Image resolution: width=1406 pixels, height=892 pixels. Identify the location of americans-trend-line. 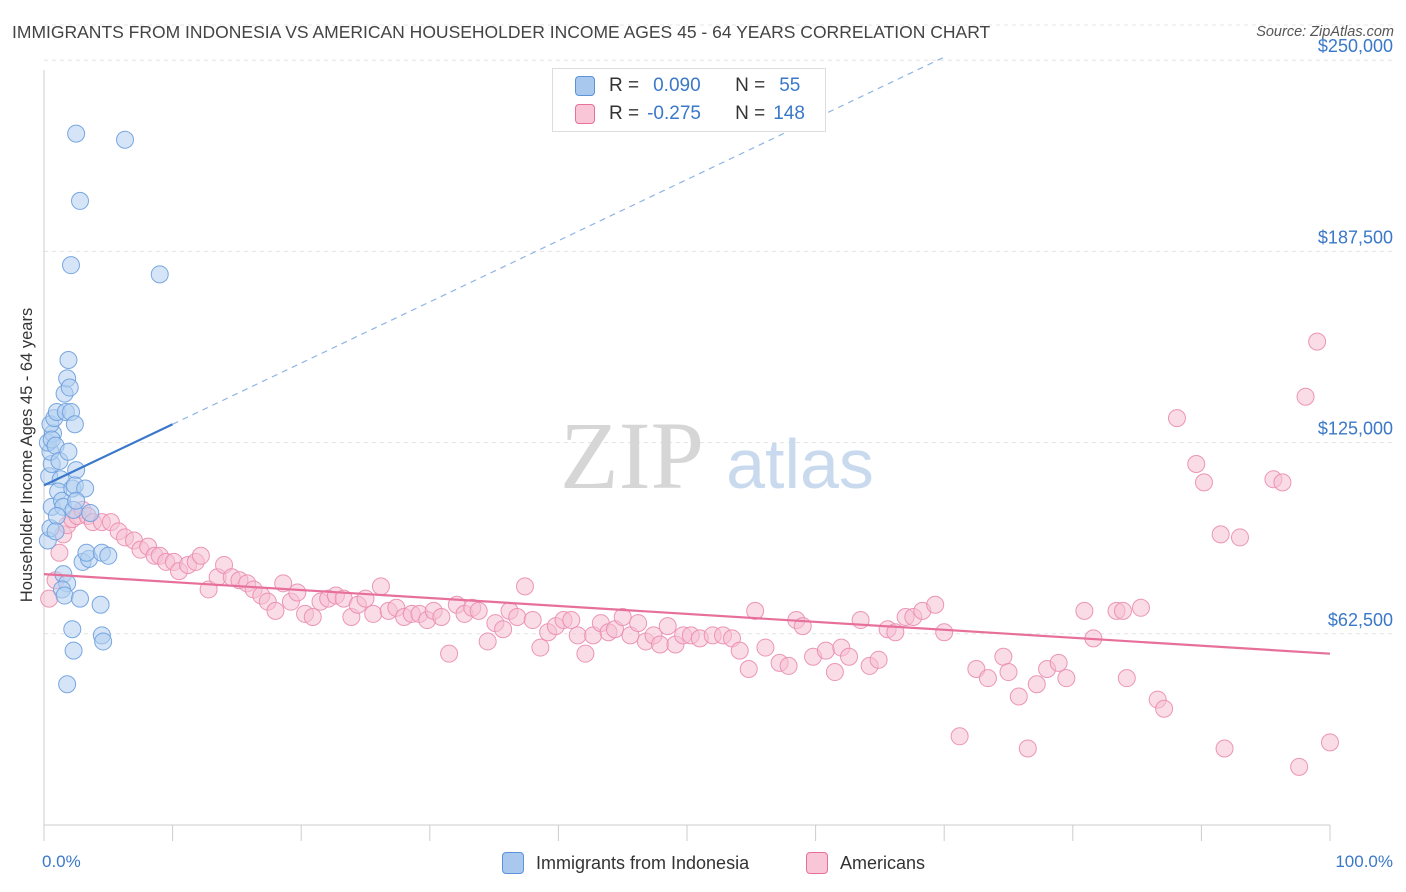
(687, 614).